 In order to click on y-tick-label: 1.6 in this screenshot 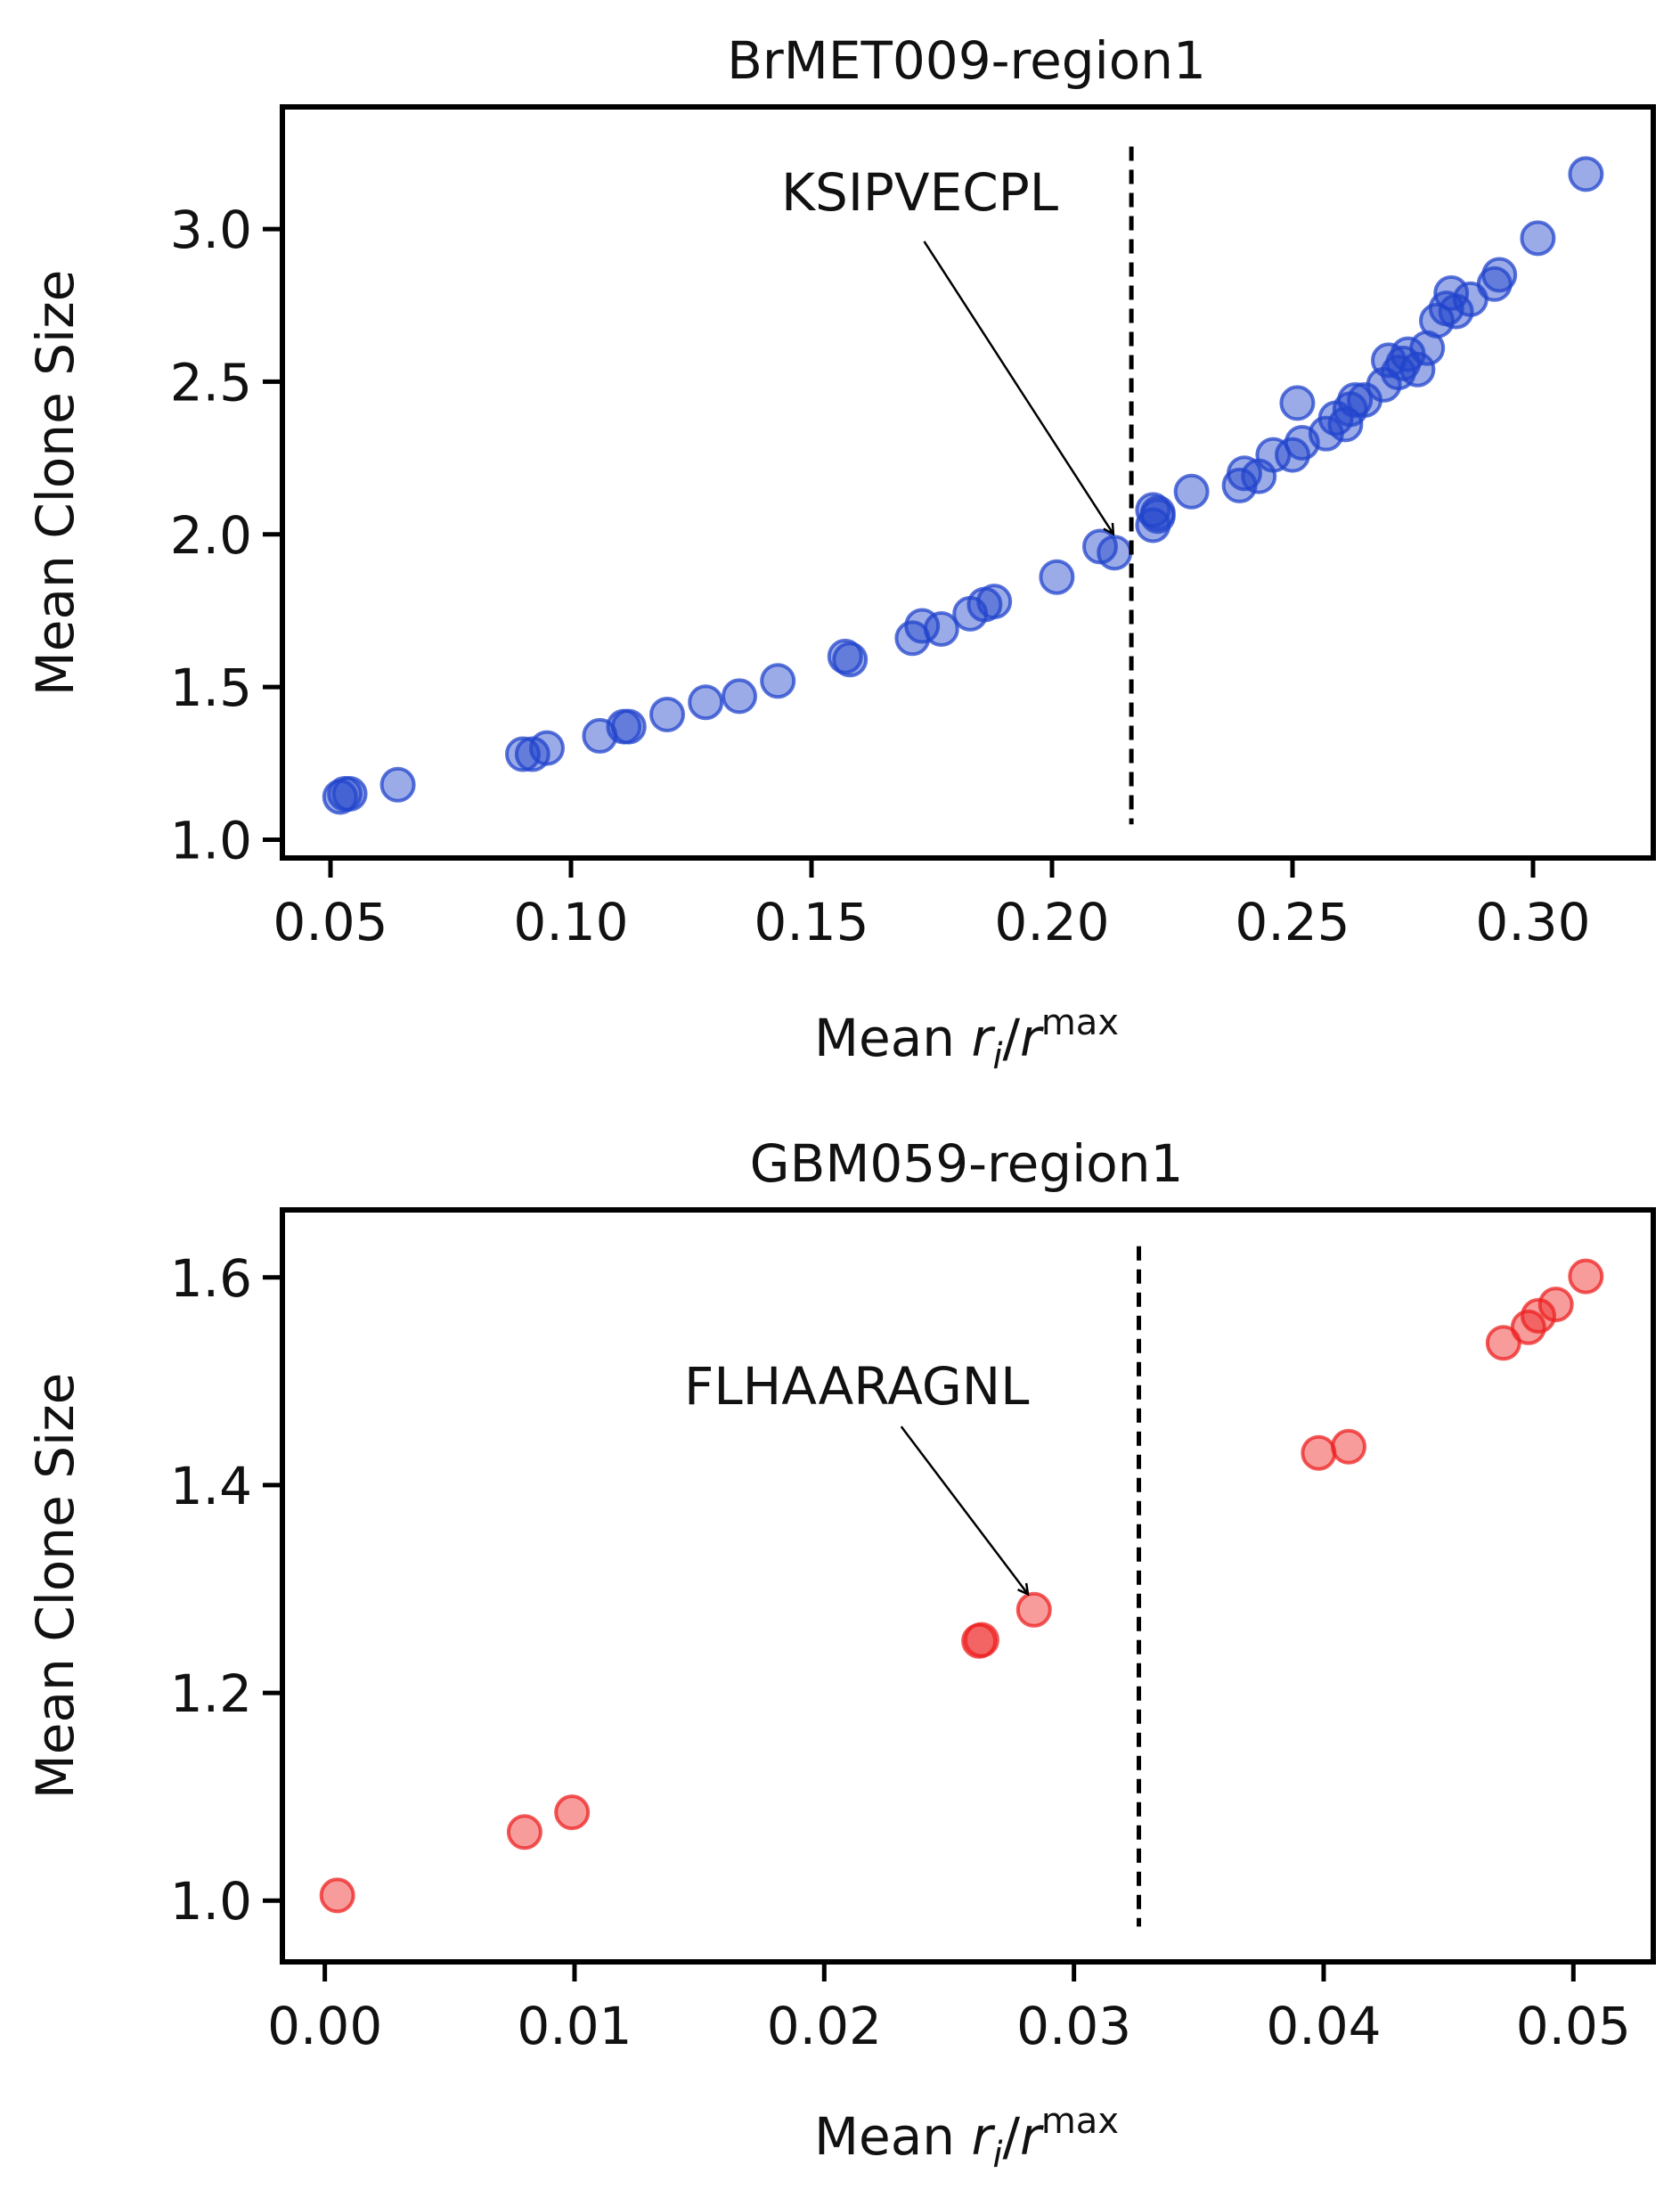, I will do `click(211, 1278)`.